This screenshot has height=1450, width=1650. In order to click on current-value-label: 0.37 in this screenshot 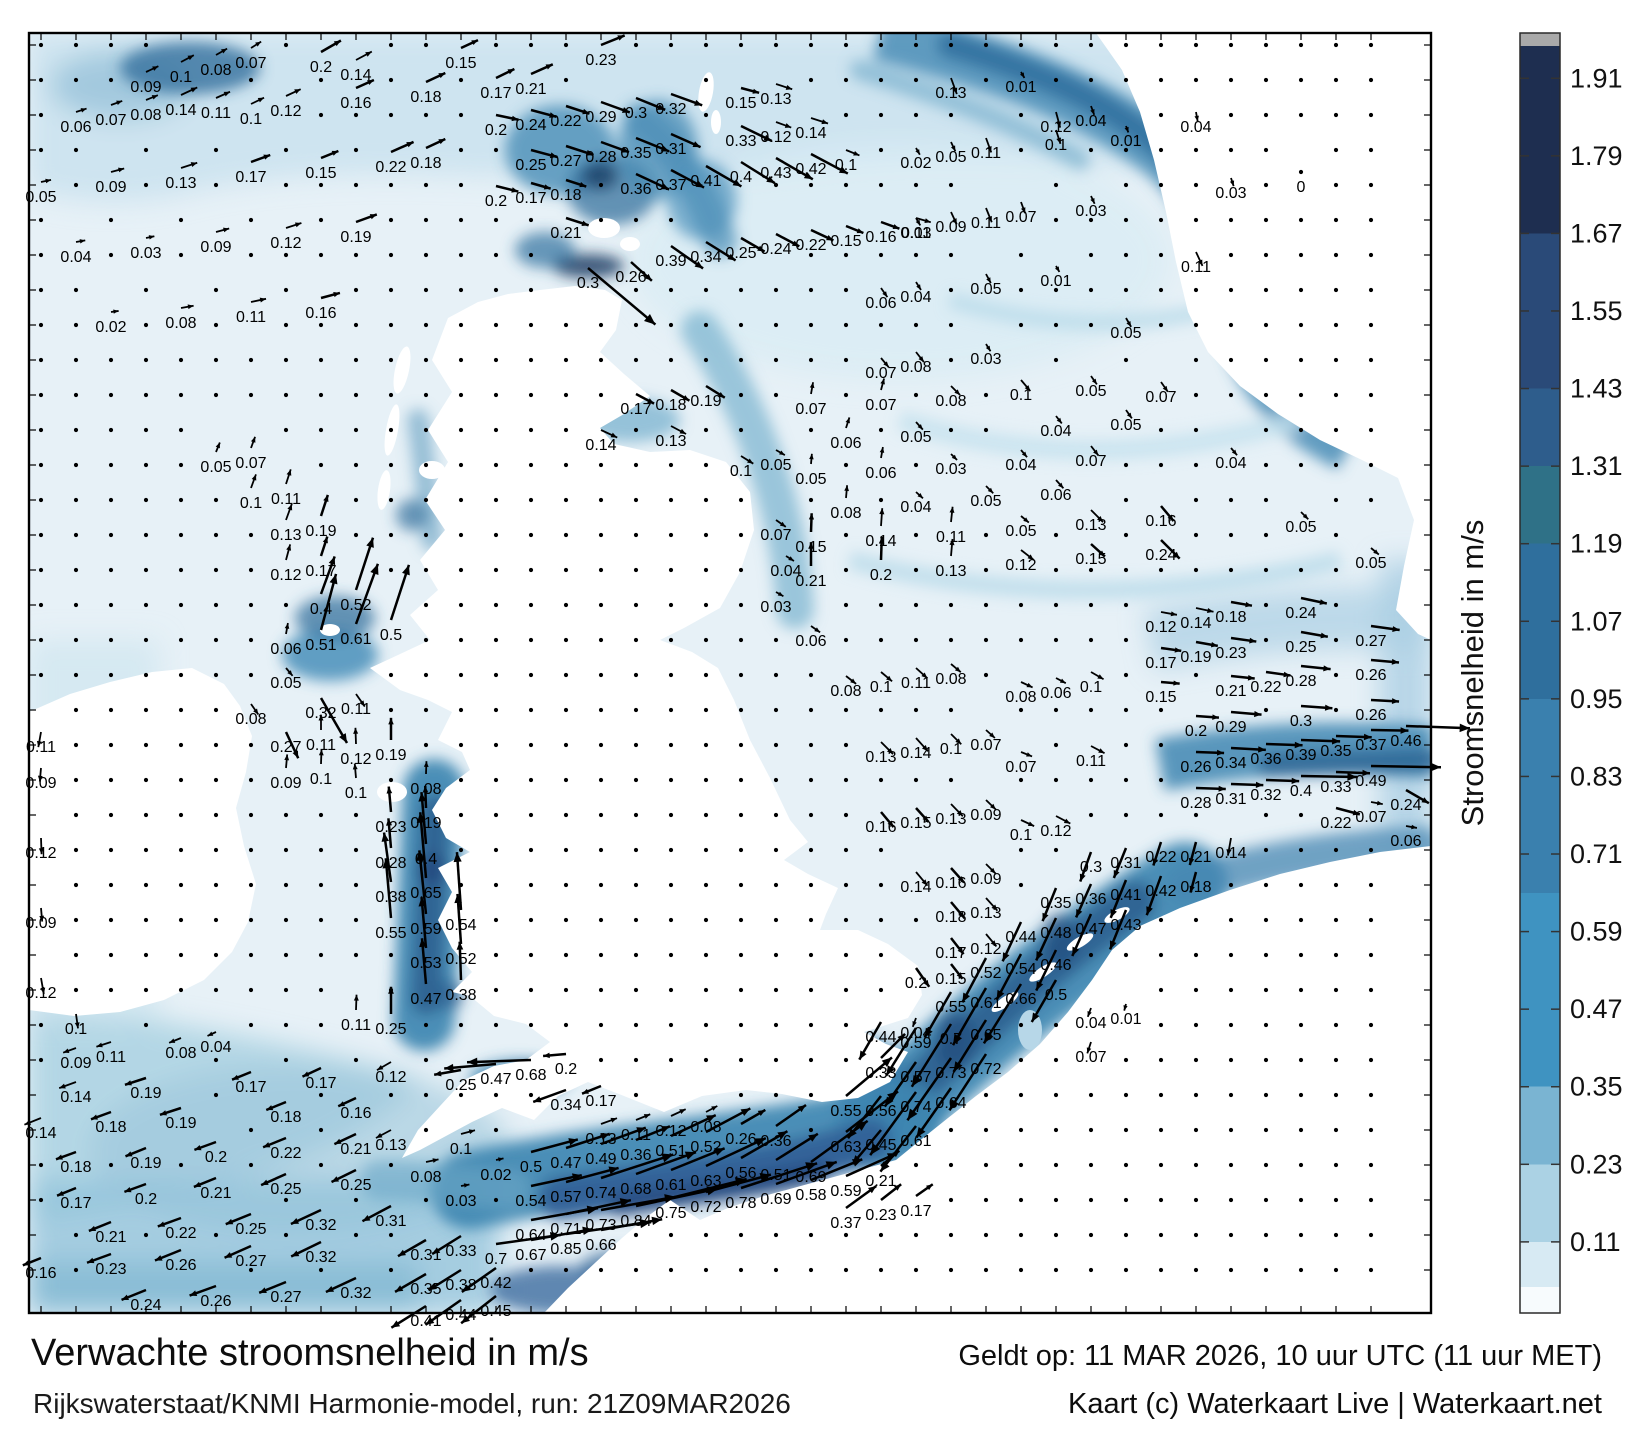, I will do `click(845, 1223)`.